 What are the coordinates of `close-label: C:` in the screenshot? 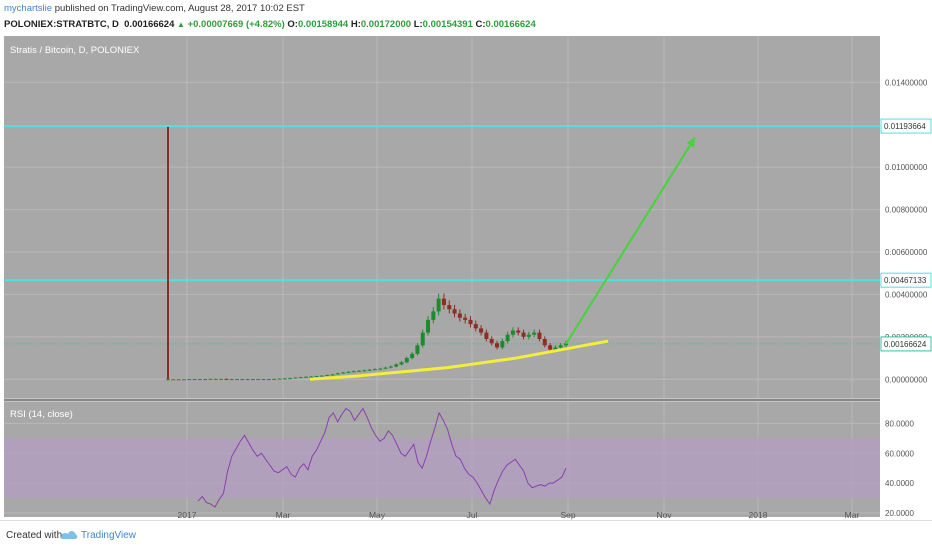 It's located at (480, 24).